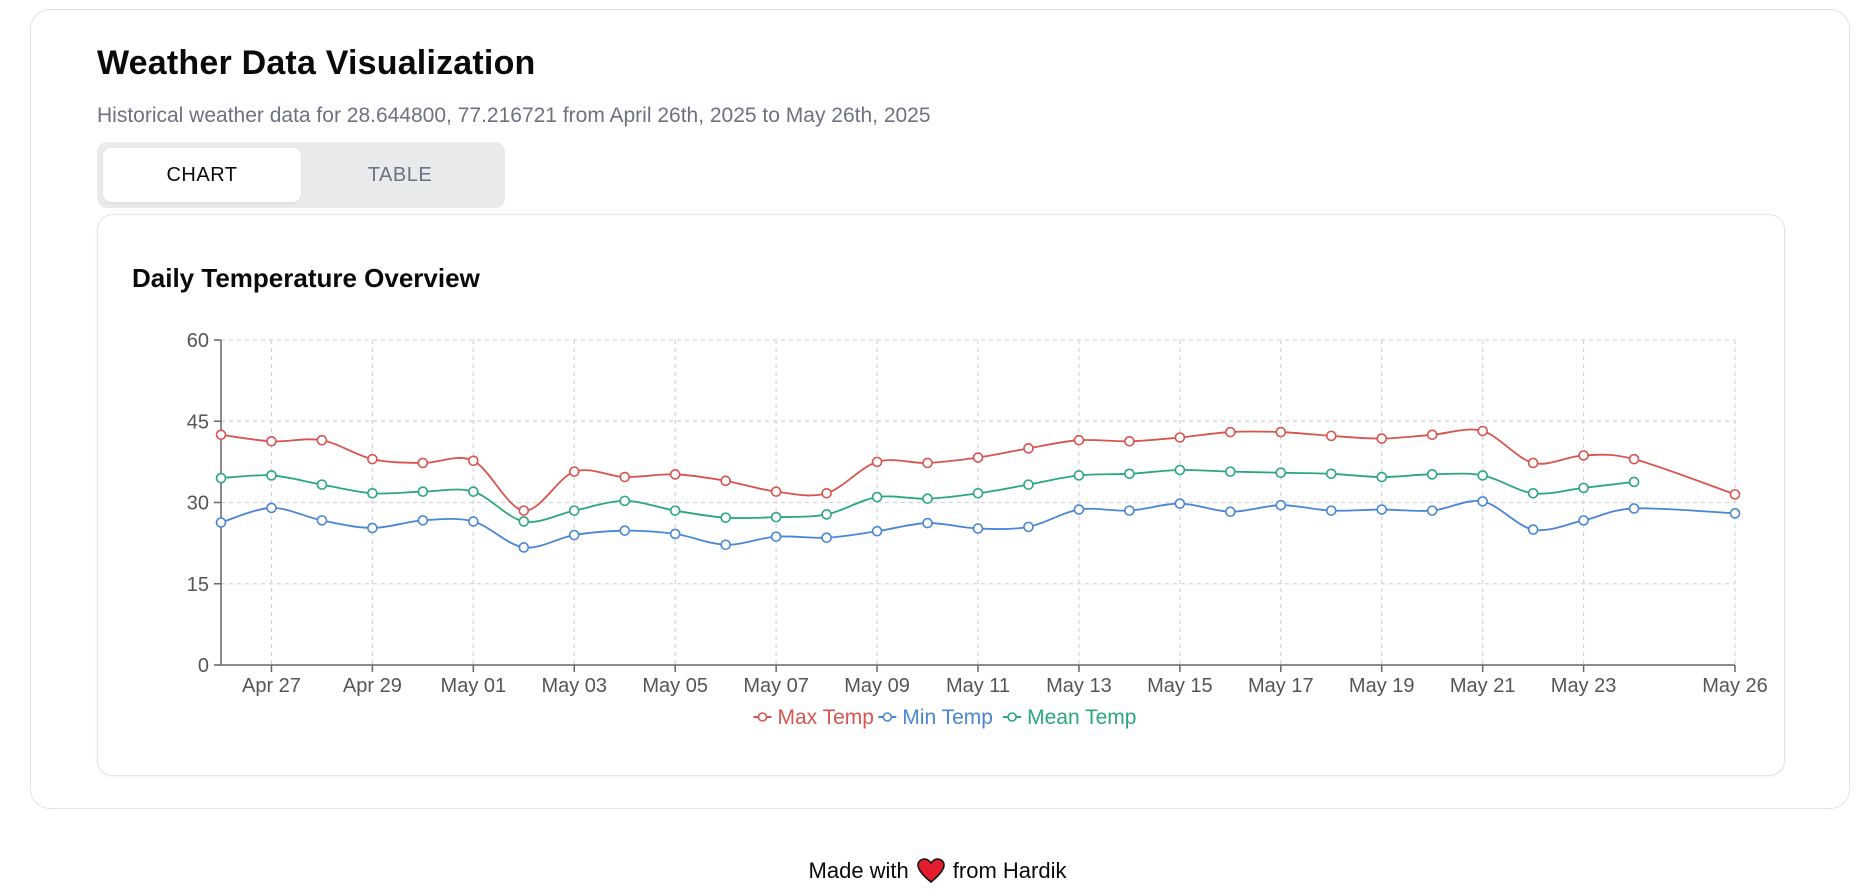 The width and height of the screenshot is (1875, 895). What do you see at coordinates (198, 585) in the screenshot?
I see `y-tick-label: 15` at bounding box center [198, 585].